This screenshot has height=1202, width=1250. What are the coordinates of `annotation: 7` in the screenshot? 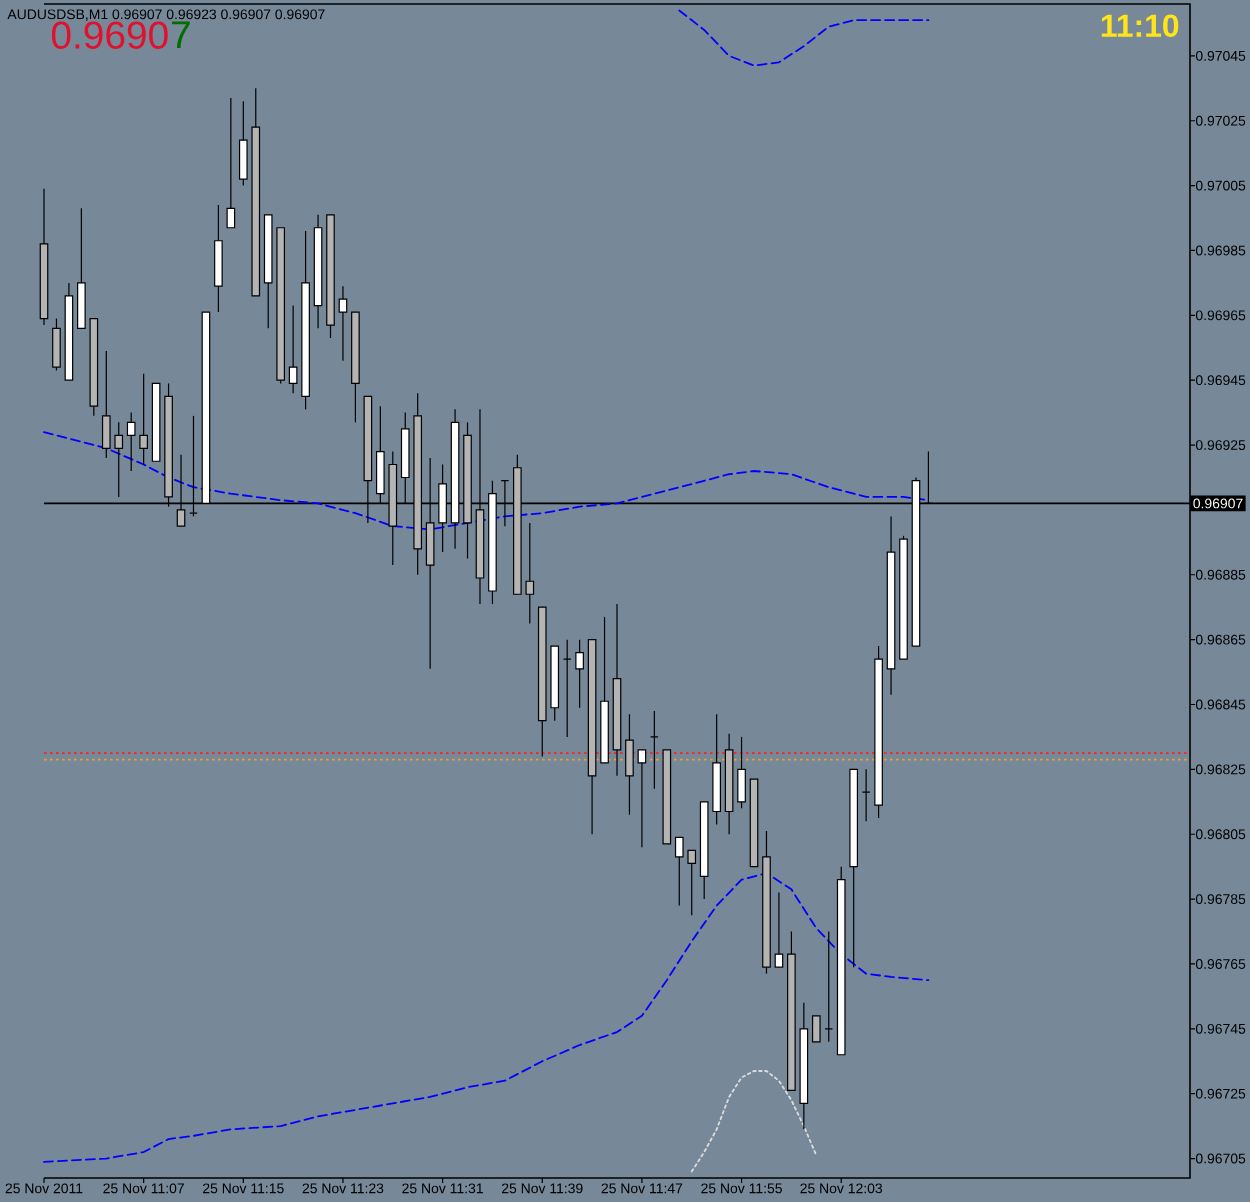 It's located at (181, 35).